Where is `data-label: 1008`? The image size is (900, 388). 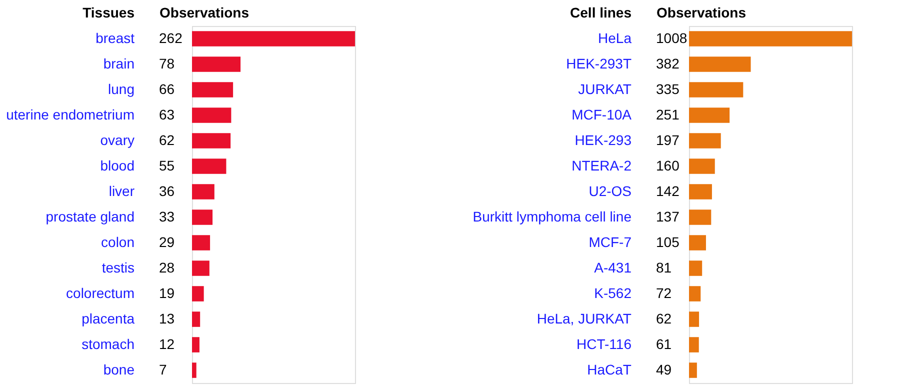 data-label: 1008 is located at coordinates (672, 38).